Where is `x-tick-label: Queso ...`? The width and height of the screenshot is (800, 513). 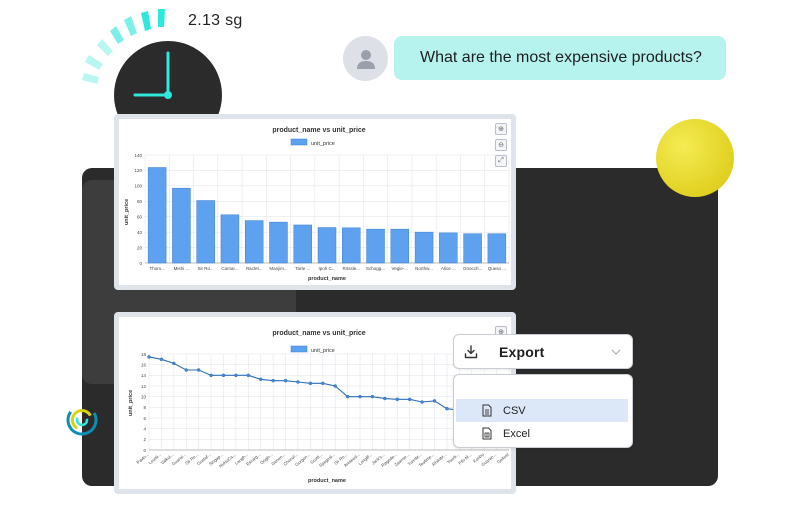 x-tick-label: Queso ... is located at coordinates (497, 268).